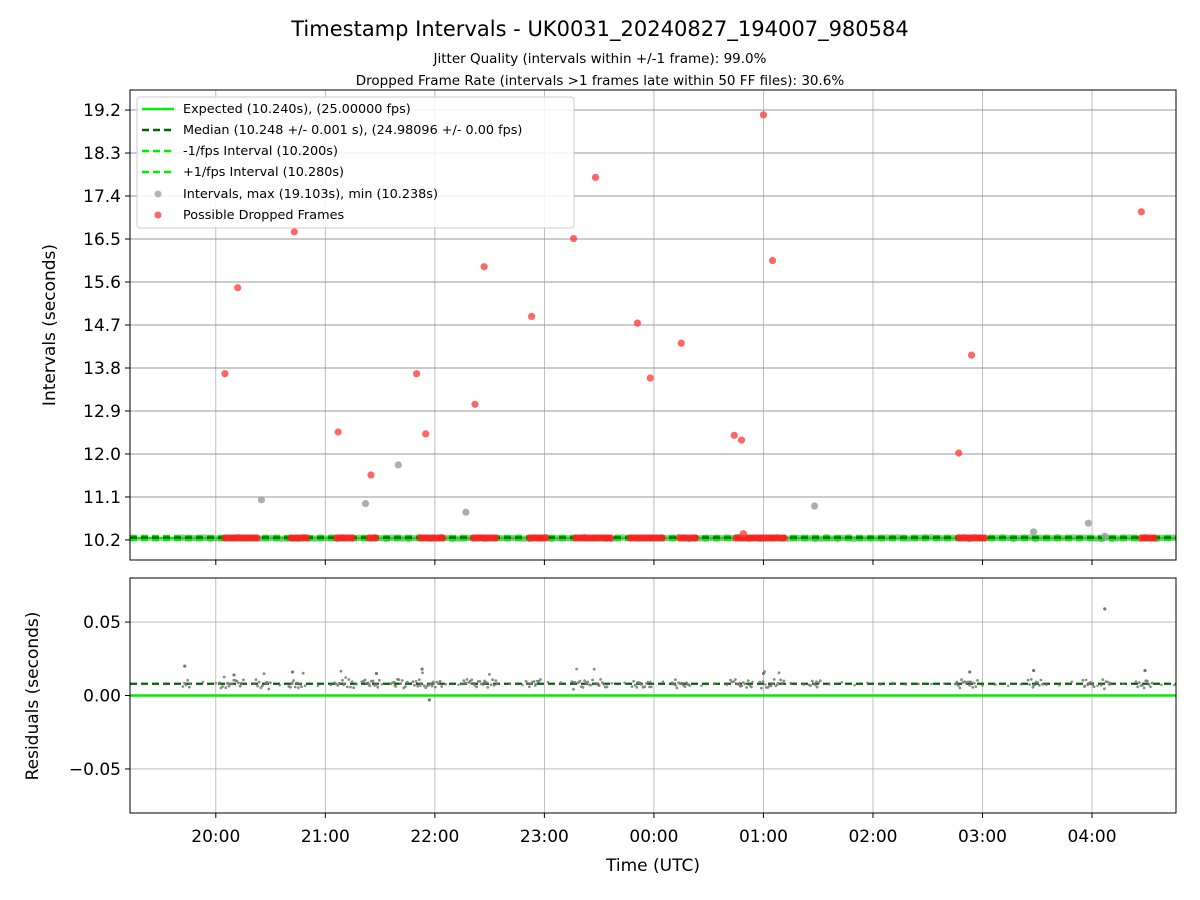 The image size is (1200, 900). I want to click on y-tick-label-6: 15.6, so click(102, 283).